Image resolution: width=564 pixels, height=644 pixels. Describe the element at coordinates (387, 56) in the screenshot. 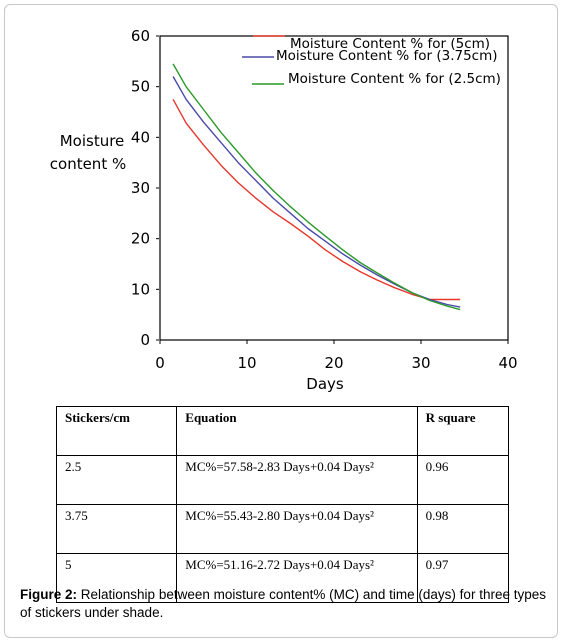

I see `legend-label: Moisture Content % for (3.75cm)` at that location.